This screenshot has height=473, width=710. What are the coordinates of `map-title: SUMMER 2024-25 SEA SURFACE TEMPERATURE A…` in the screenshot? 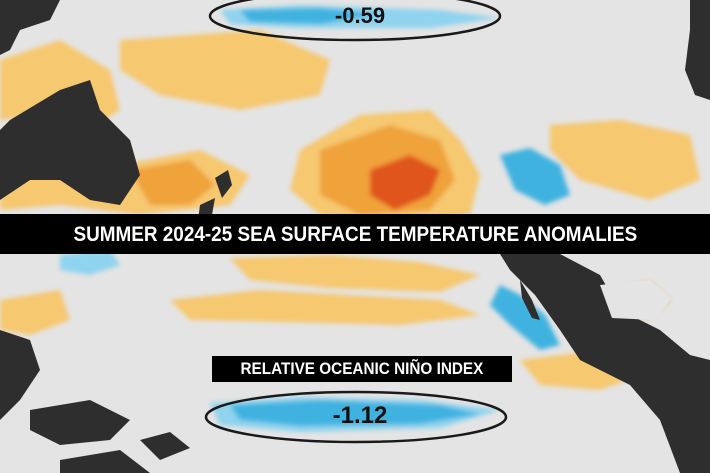 It's located at (355, 233).